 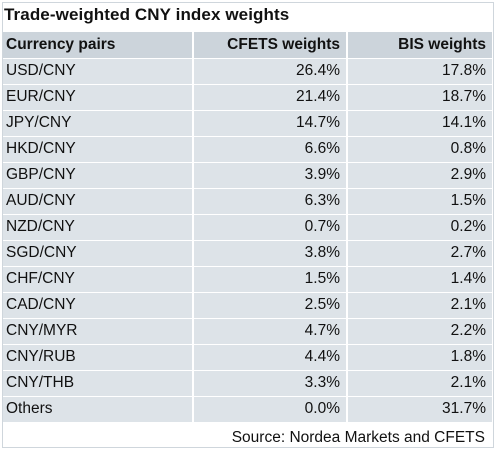 What do you see at coordinates (98, 409) in the screenshot?
I see `currency-pair-cell: Others` at bounding box center [98, 409].